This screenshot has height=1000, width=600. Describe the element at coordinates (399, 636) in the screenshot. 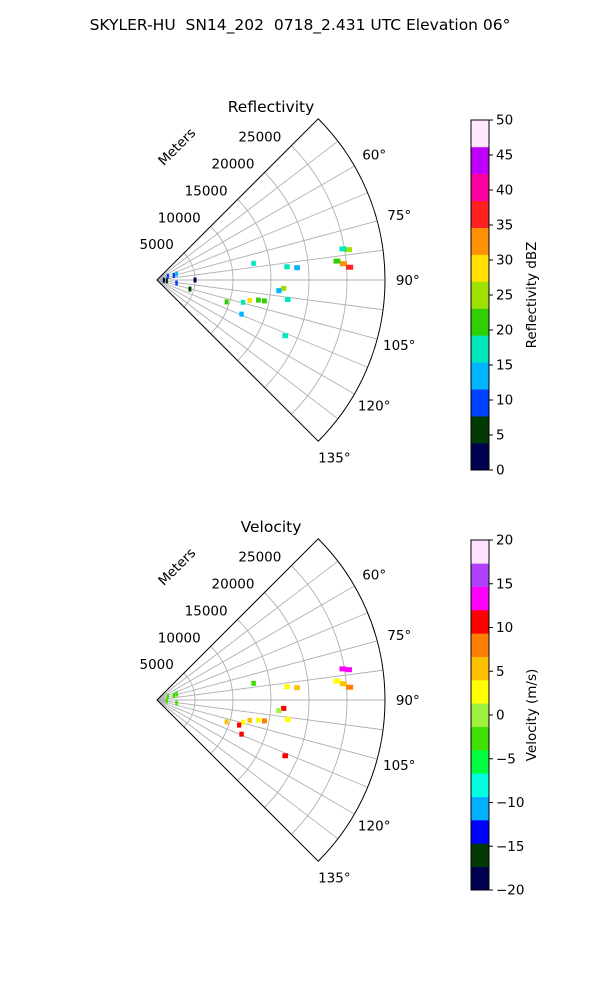

I see `azimuth-tick-label: 75°` at that location.